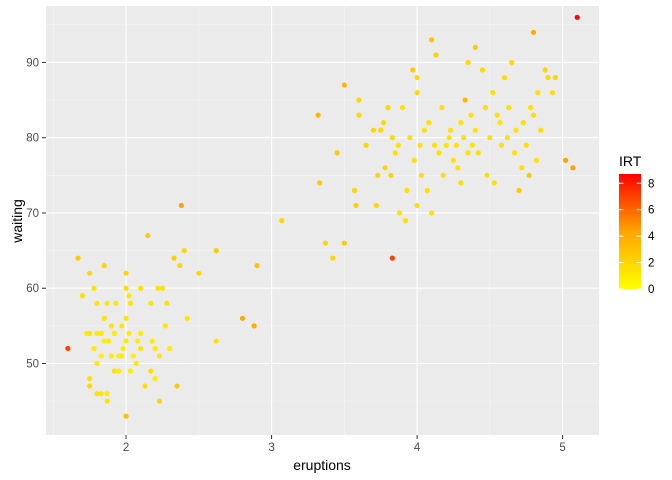 This screenshot has width=672, height=480. What do you see at coordinates (630, 231) in the screenshot?
I see `legend-colorbar` at bounding box center [630, 231].